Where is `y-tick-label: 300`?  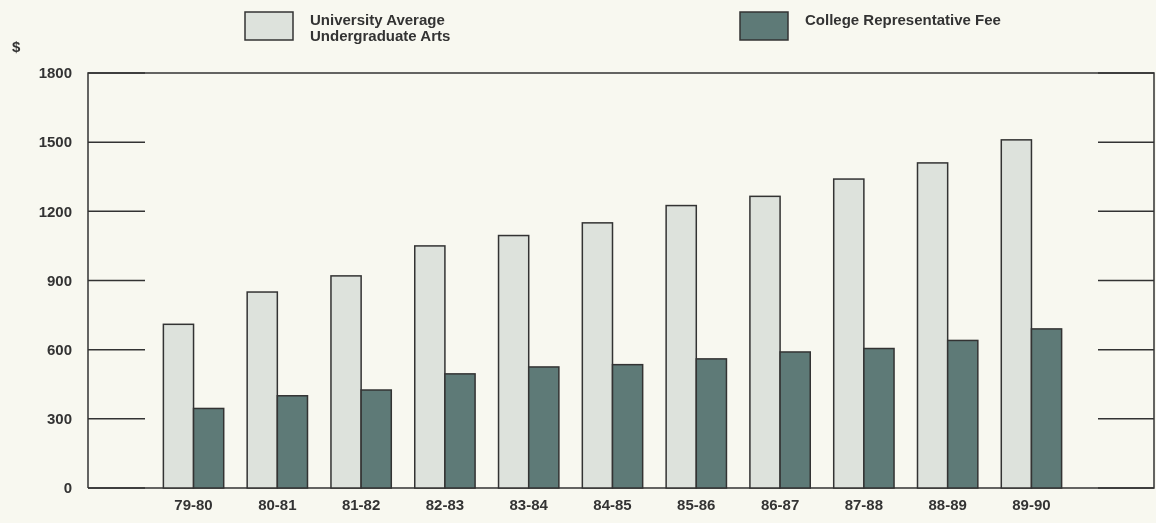 y-tick-label: 300 is located at coordinates (59, 419).